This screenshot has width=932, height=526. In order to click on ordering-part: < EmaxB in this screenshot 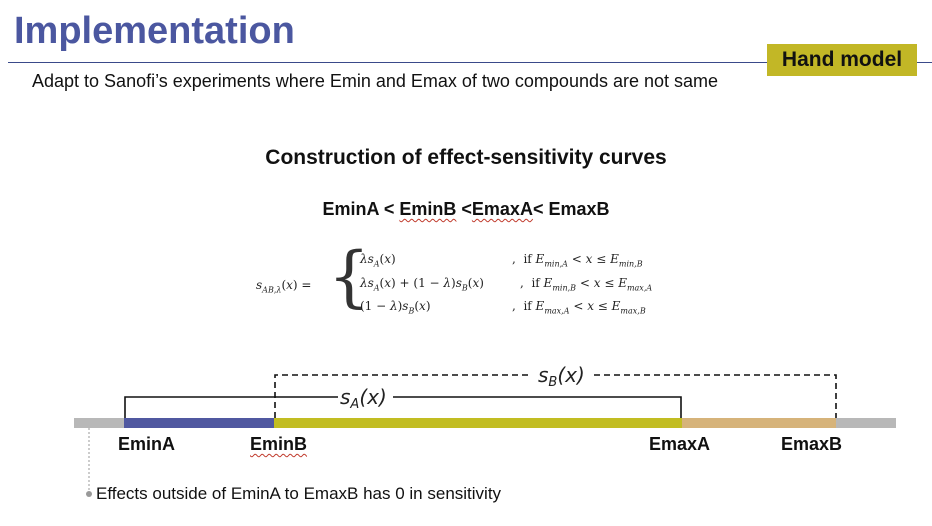, I will do `click(571, 209)`.